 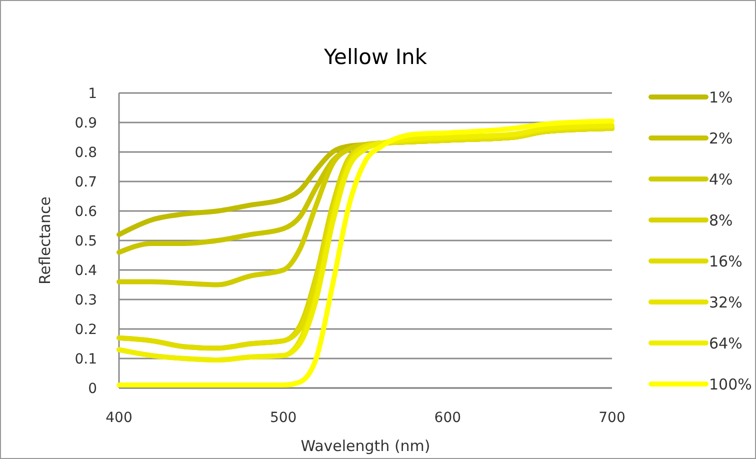 I want to click on legend-label: 100%, so click(x=730, y=384).